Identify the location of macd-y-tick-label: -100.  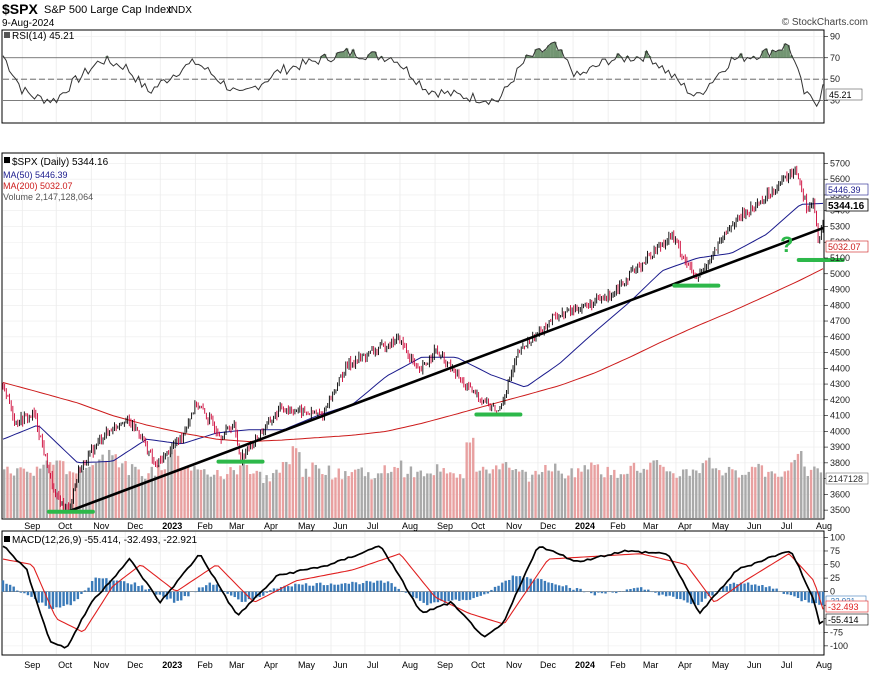
(839, 646).